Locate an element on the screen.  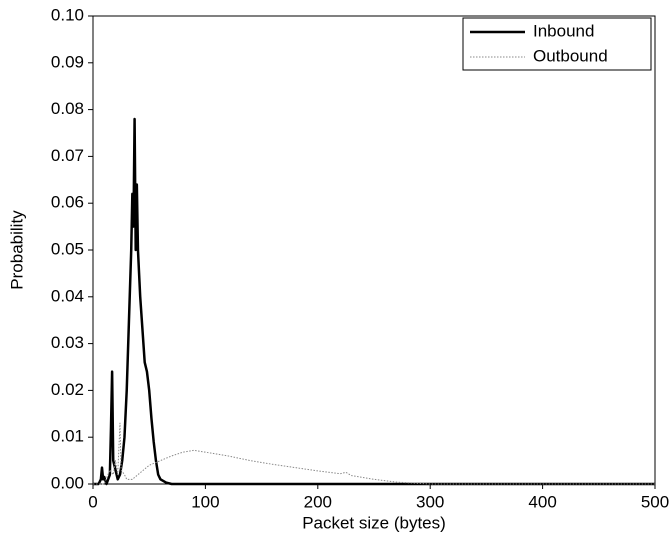
y-tick-label: 0.00 is located at coordinates (67, 482).